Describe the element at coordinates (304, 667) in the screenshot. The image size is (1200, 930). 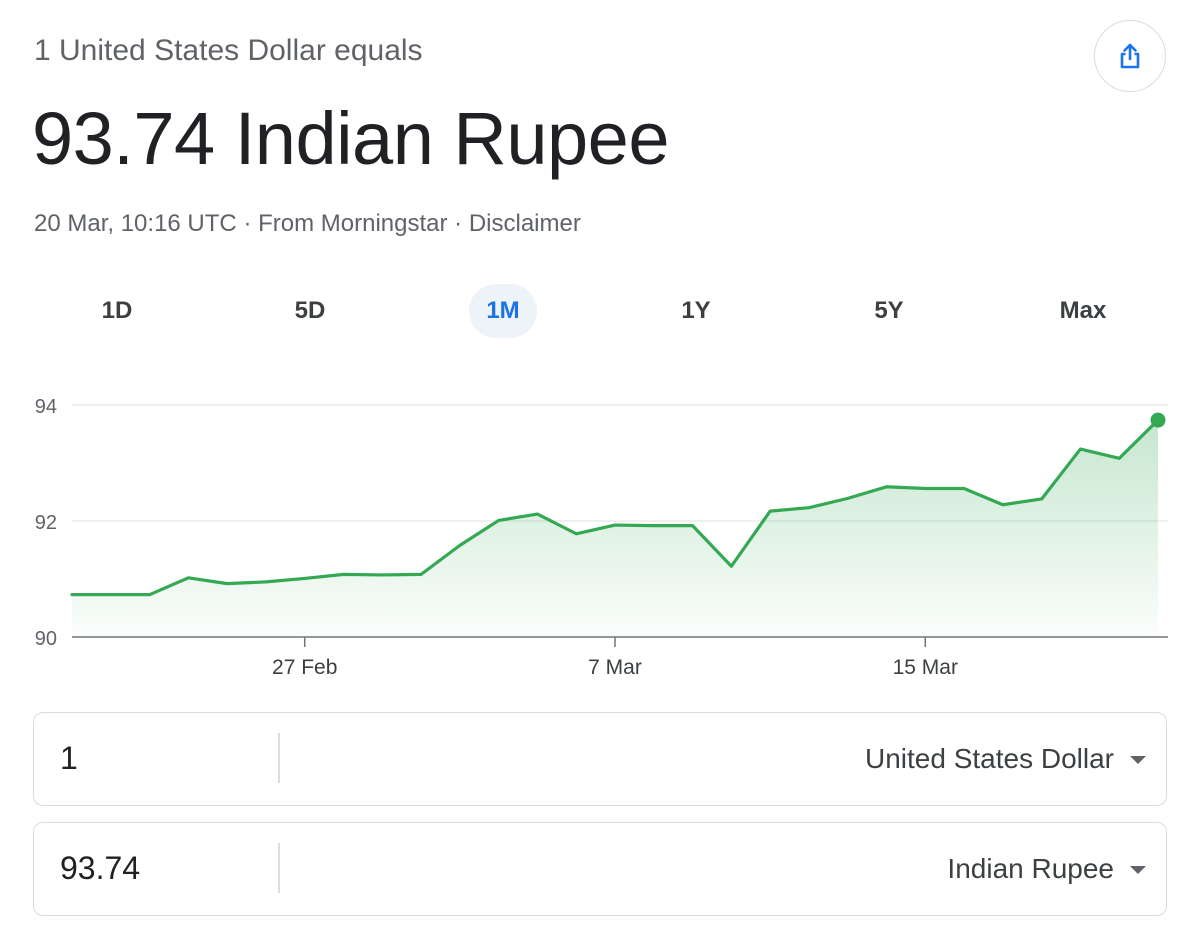
I see `x-tick-label: 27 Feb` at that location.